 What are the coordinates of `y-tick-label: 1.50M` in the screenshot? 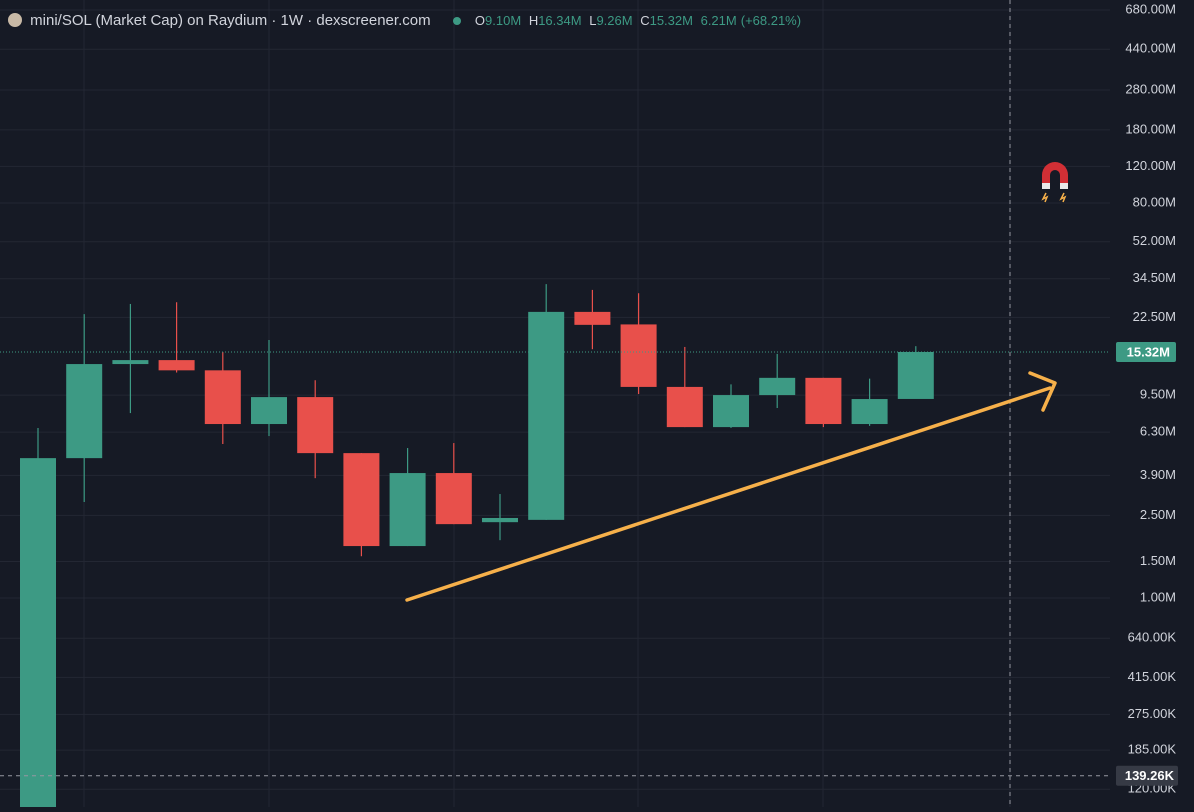 It's located at (1158, 560).